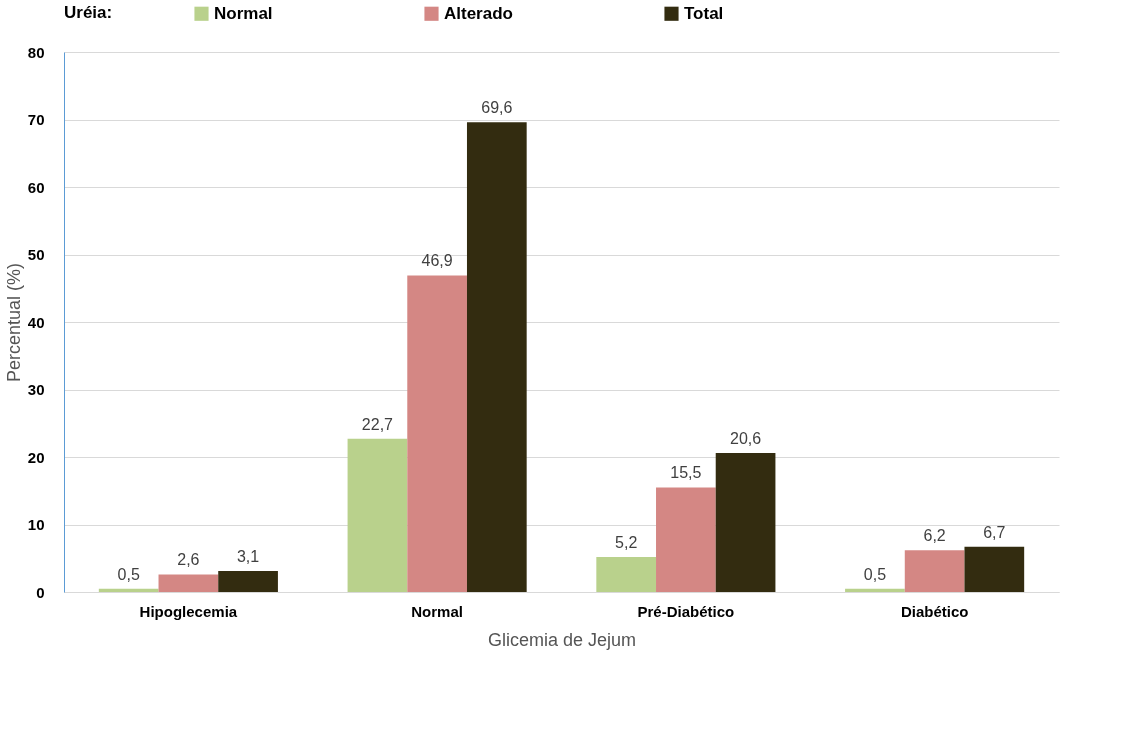  What do you see at coordinates (188, 611) in the screenshot?
I see `x-tick-label: Hipoglecemia` at bounding box center [188, 611].